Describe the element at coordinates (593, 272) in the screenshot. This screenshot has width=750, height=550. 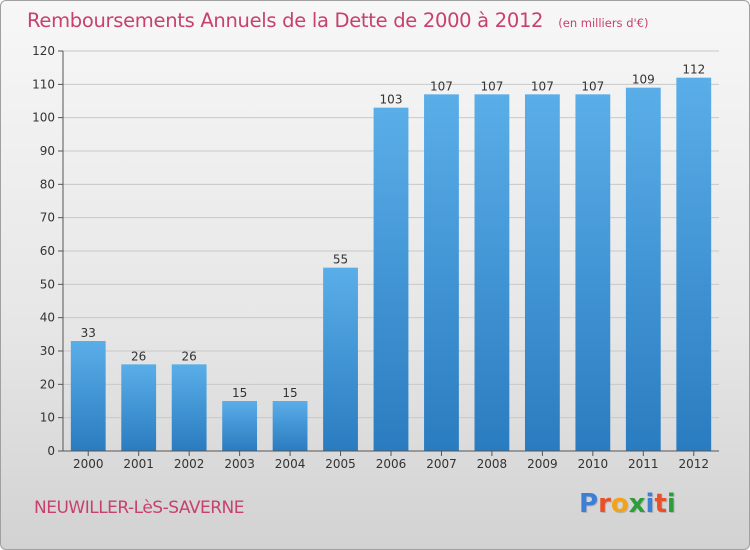
I see `bar-2010` at that location.